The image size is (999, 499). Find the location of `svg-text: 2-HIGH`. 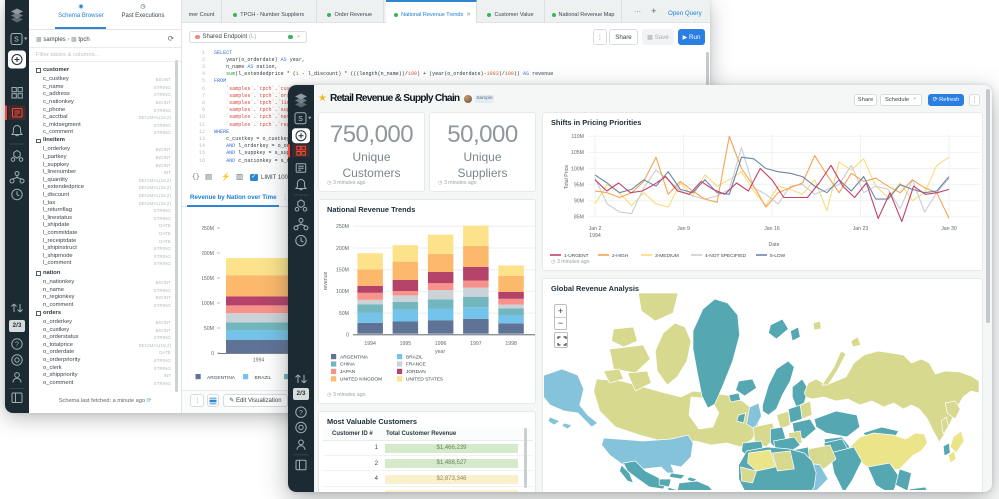

svg-text: 2-HIGH is located at coordinates (620, 256).